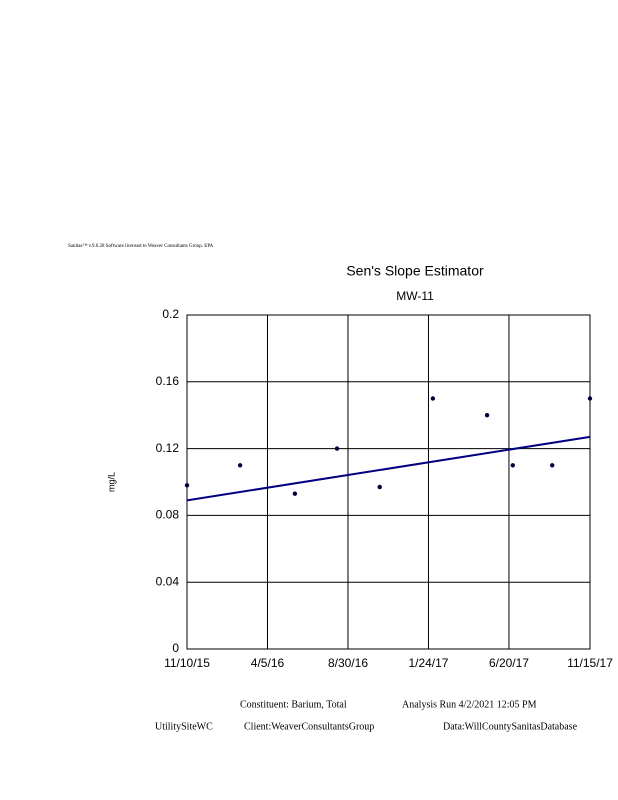 Image resolution: width=618 pixels, height=800 pixels. I want to click on footer-client: Client:WeaverConsultantsGroup, so click(309, 726).